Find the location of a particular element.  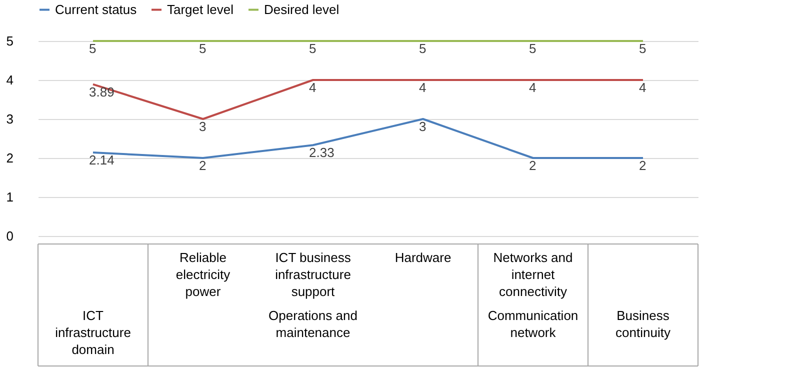

data-label: 2.14 is located at coordinates (101, 160).